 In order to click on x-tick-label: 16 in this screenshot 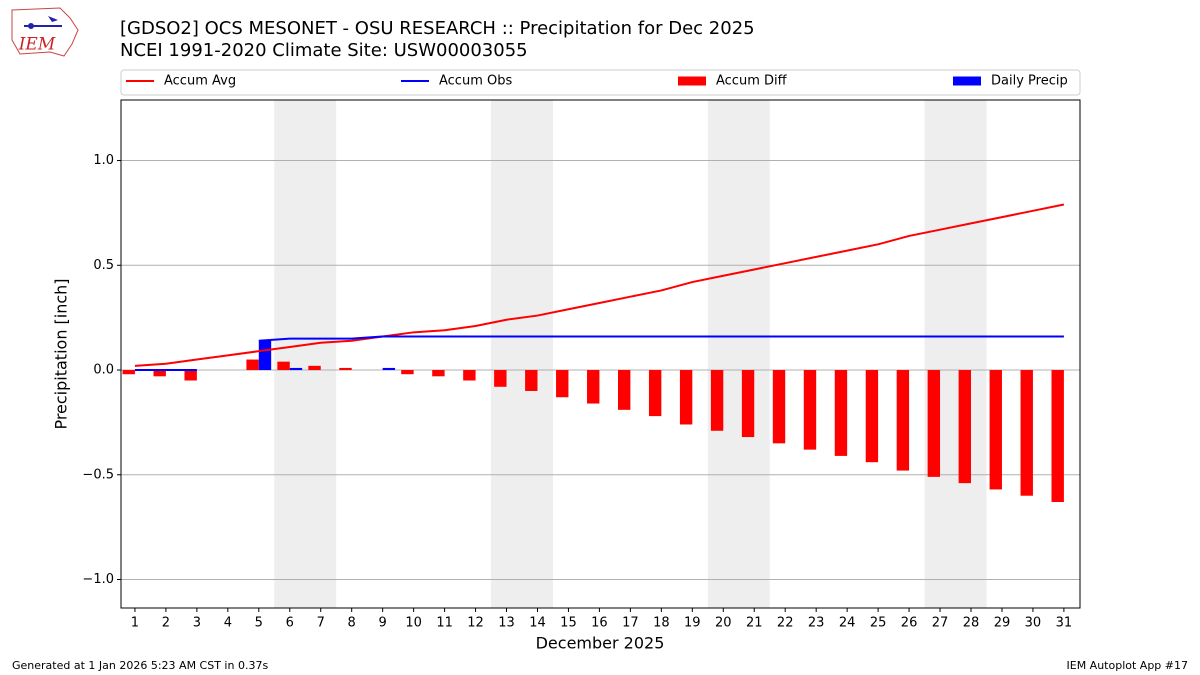, I will do `click(599, 623)`.